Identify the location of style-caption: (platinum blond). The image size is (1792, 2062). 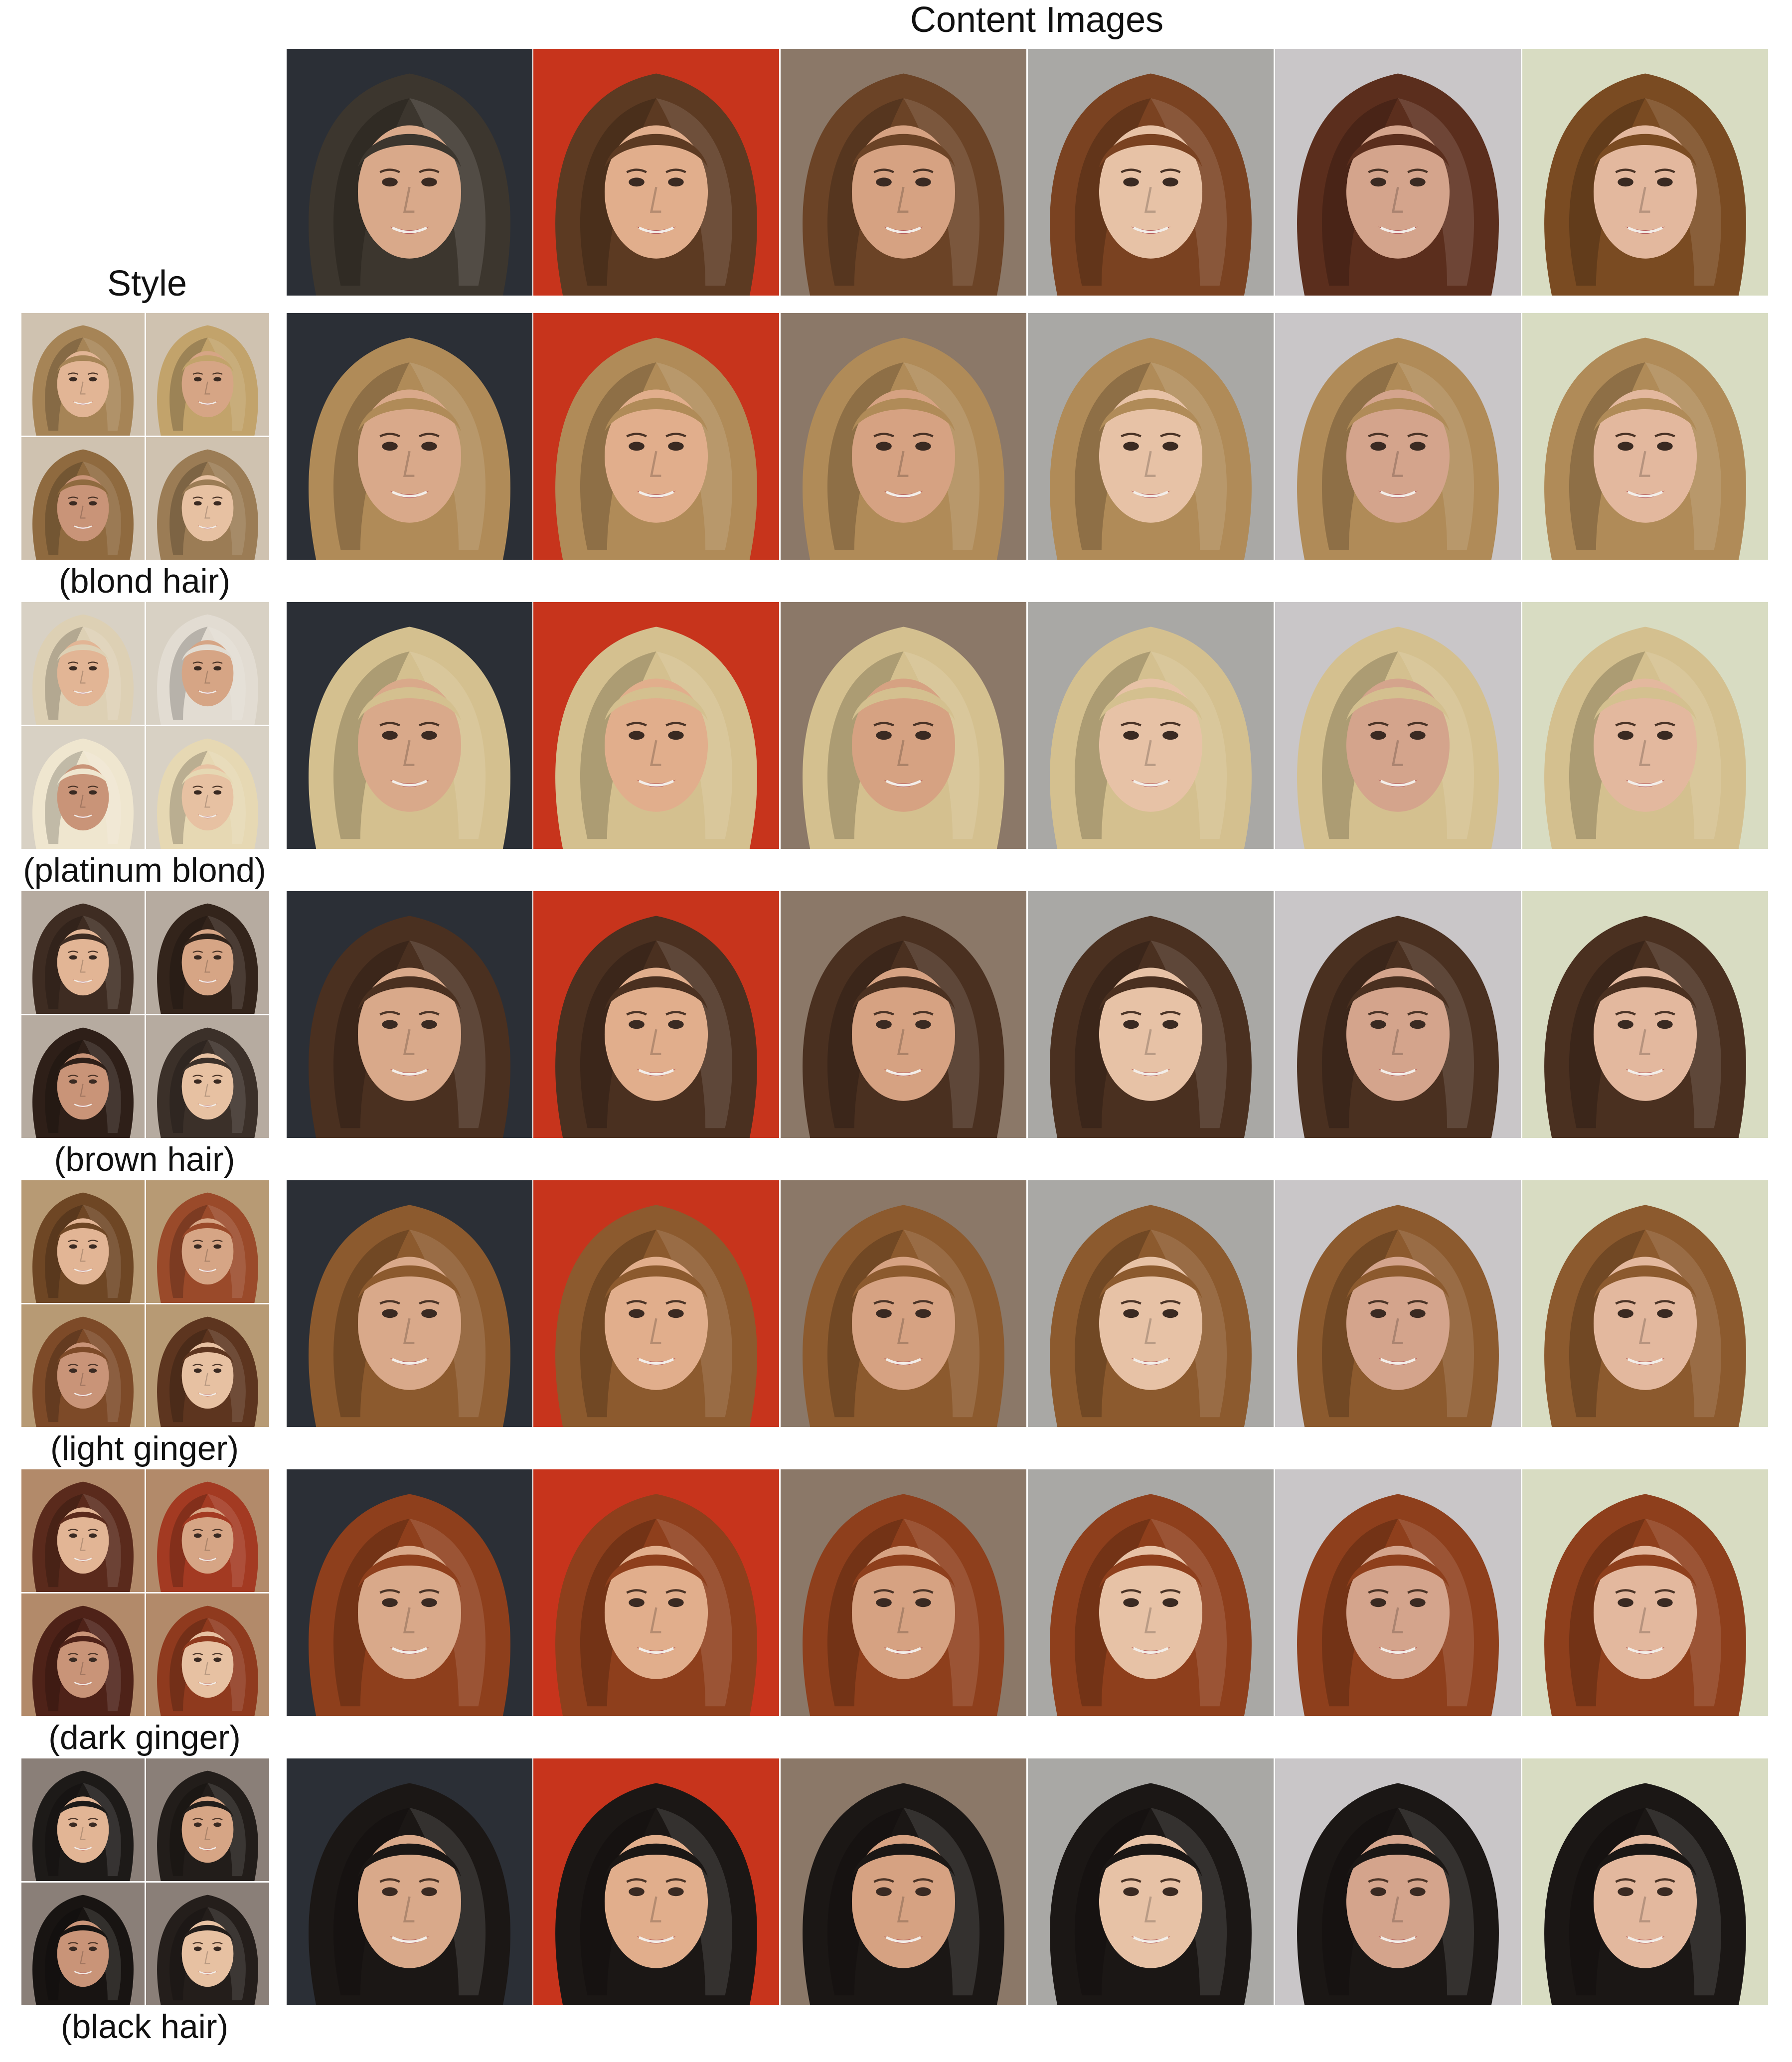
(144, 870).